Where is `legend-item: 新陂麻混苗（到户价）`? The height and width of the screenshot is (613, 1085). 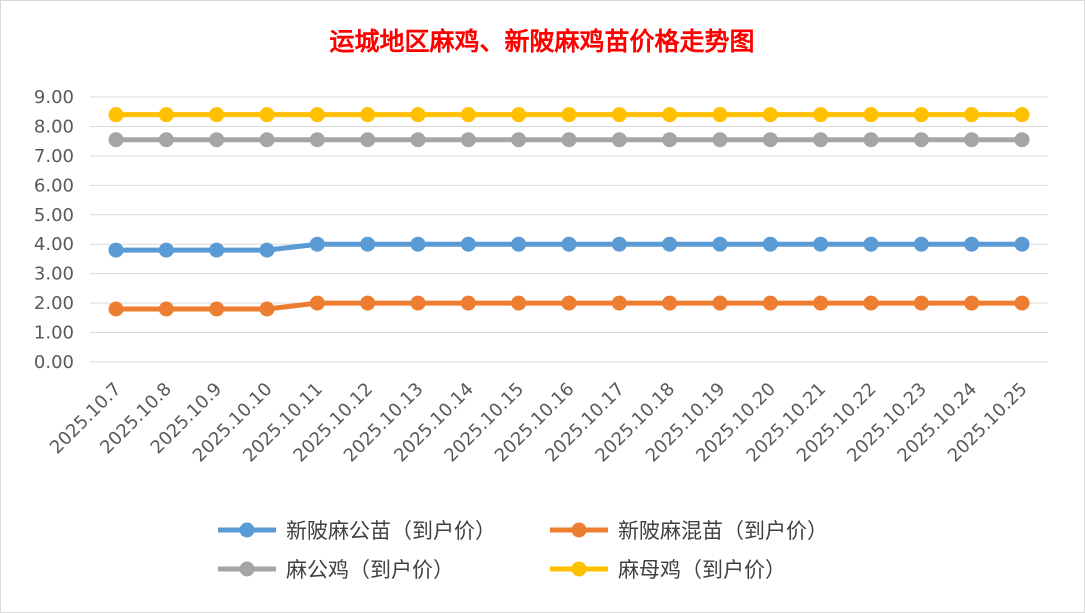
legend-item: 新陂麻混苗（到户价） is located at coordinates (689, 531).